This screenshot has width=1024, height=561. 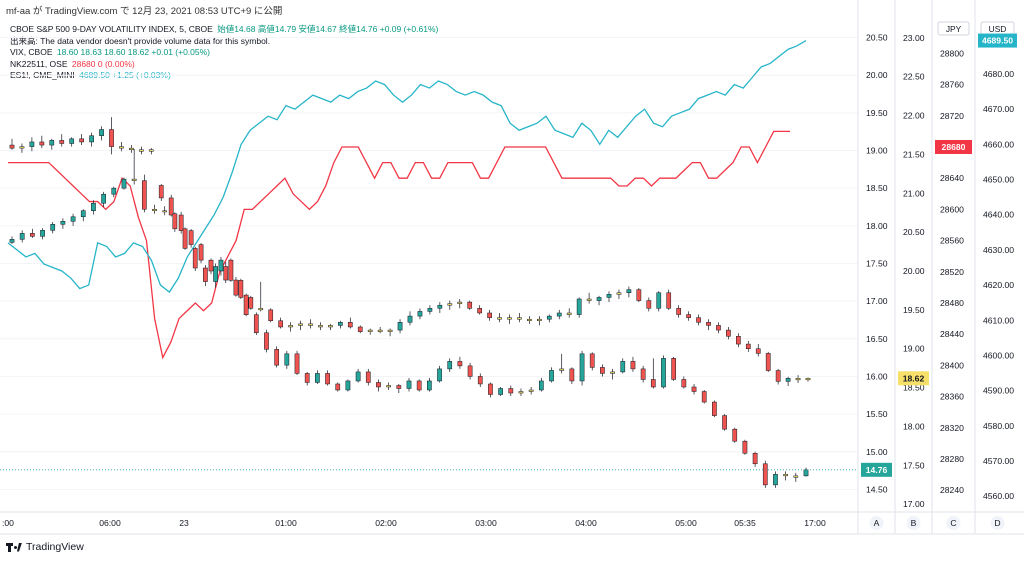 I want to click on scale-b-tick: 23.00, so click(x=914, y=38).